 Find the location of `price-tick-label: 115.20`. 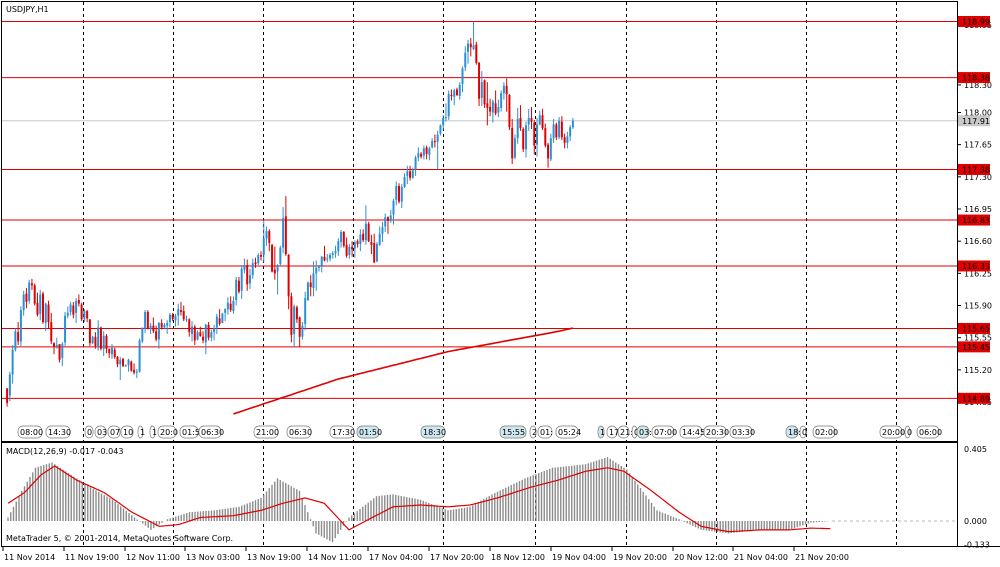

price-tick-label: 115.20 is located at coordinates (978, 370).